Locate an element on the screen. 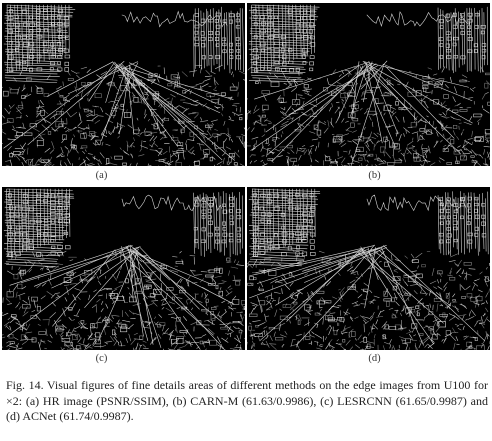  panel-label-b: (b) is located at coordinates (374, 175).